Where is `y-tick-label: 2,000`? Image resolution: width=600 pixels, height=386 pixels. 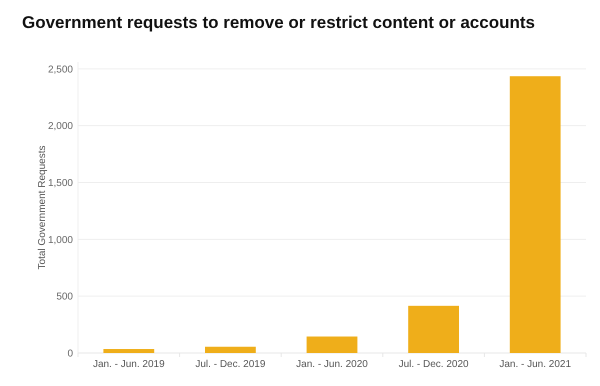
y-tick-label: 2,000 is located at coordinates (61, 126).